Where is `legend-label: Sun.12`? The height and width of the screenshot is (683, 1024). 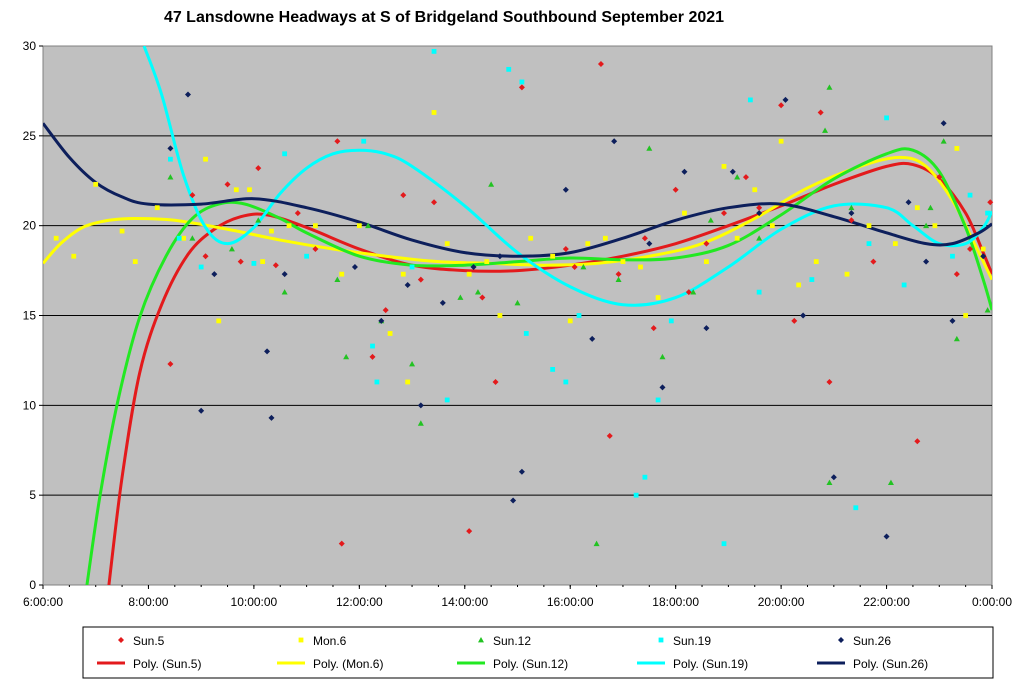 legend-label: Sun.12 is located at coordinates (512, 641).